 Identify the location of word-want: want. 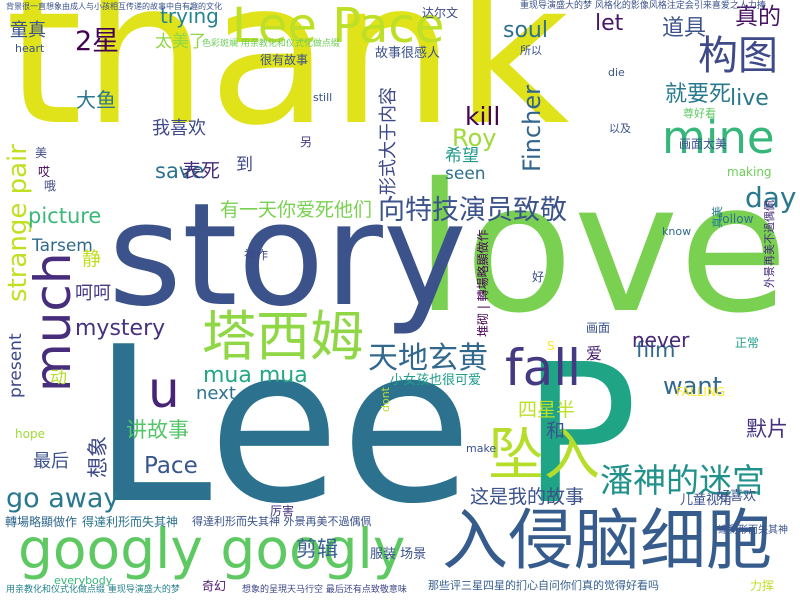
(692, 386).